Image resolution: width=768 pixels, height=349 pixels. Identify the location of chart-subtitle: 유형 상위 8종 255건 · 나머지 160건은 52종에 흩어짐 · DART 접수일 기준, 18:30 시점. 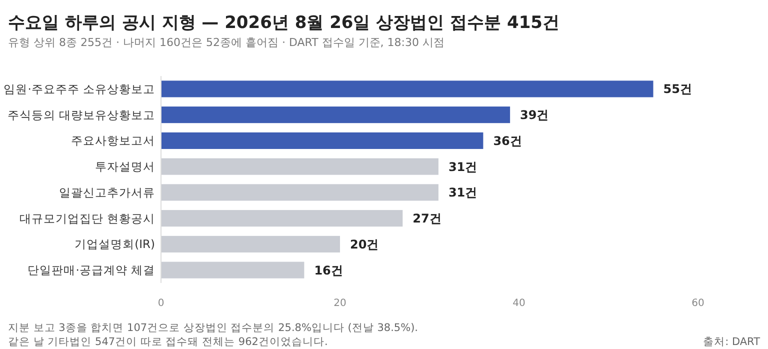
(226, 42).